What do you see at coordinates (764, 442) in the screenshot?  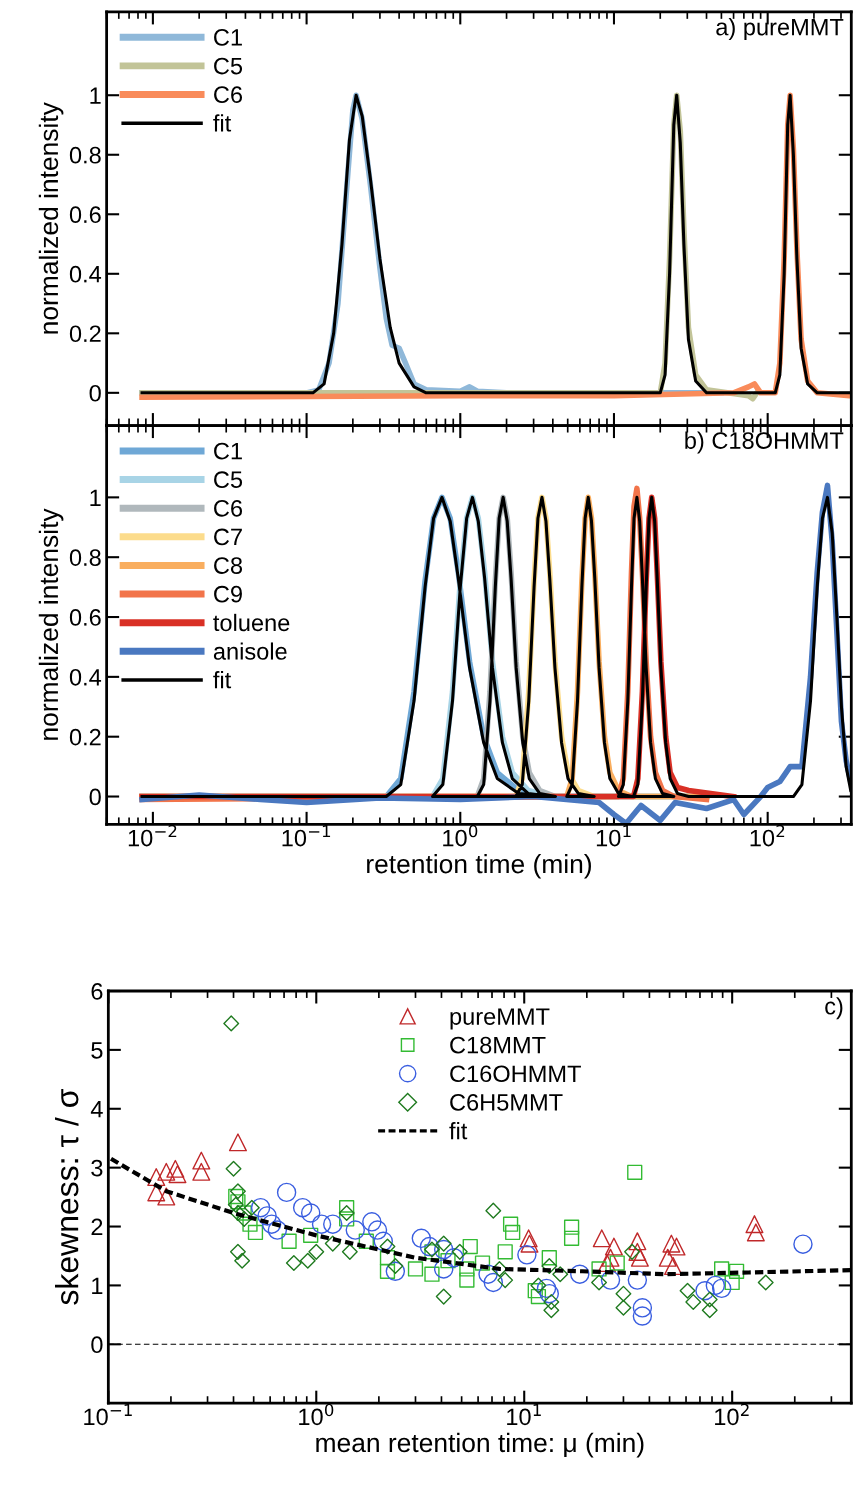 I see `annotation: b) C18OHMMT` at bounding box center [764, 442].